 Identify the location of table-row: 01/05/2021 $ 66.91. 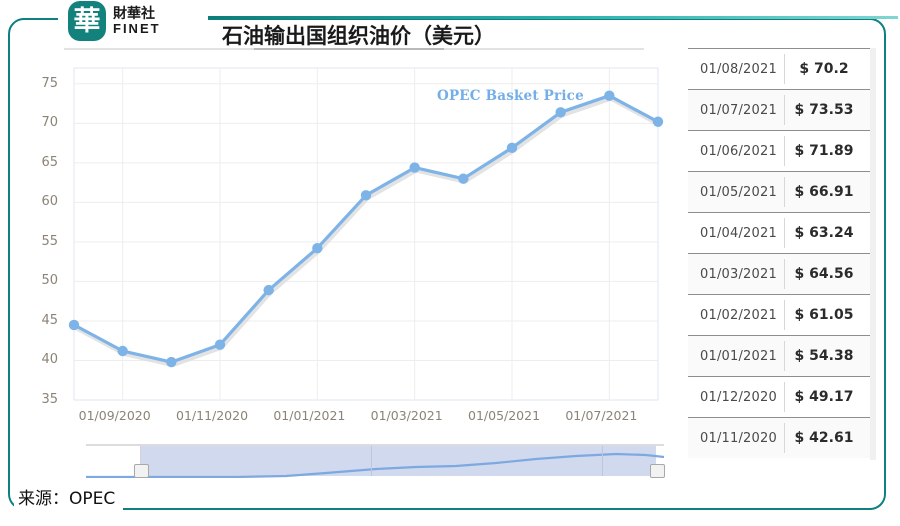
(779, 191).